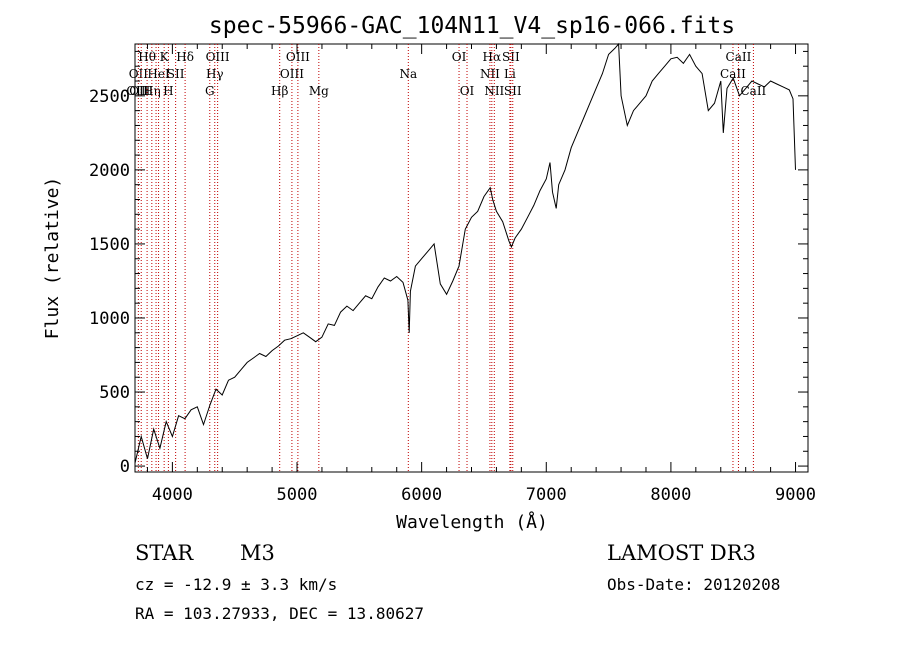 Image resolution: width=900 pixels, height=649 pixels. I want to click on y-tick-label: 0, so click(125, 467).